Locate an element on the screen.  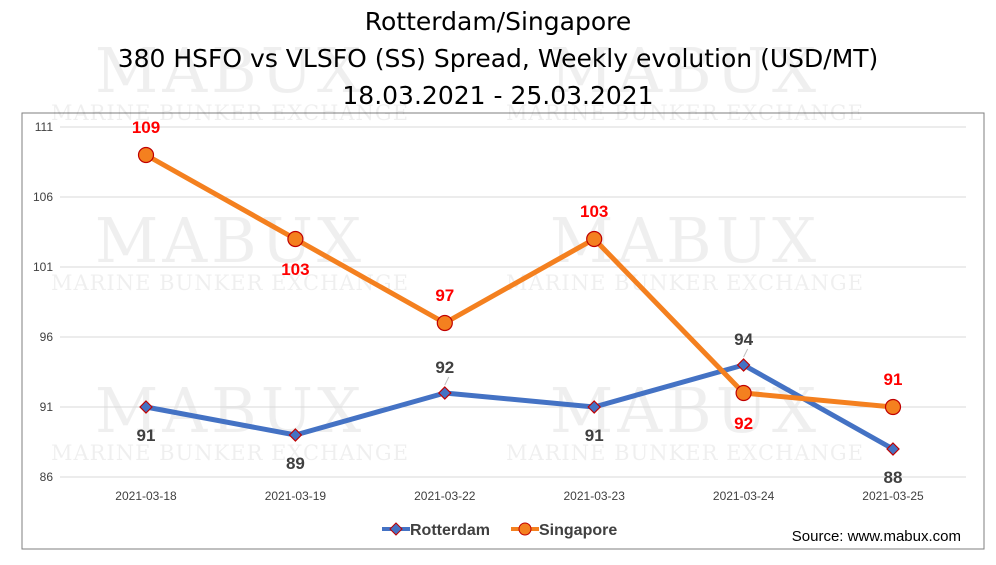
x-tick-label: 2021-03-19 is located at coordinates (296, 496).